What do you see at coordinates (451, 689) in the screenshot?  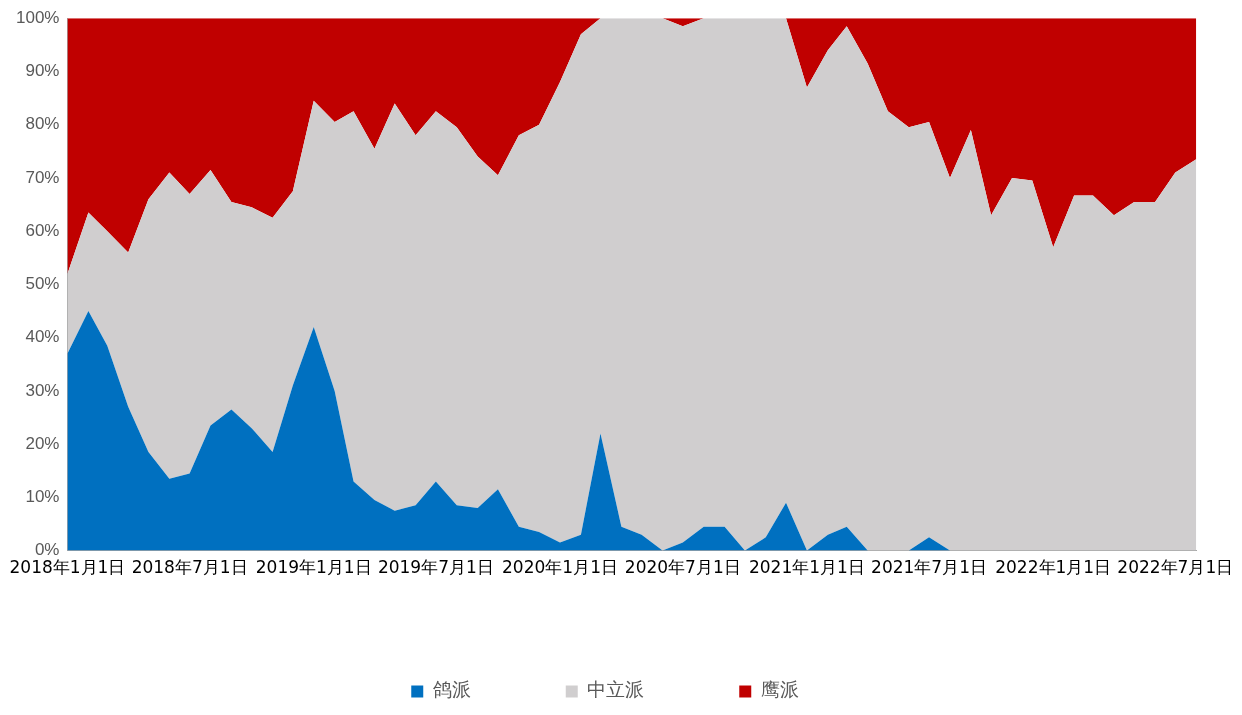 I see `legend-label: 鸽派` at bounding box center [451, 689].